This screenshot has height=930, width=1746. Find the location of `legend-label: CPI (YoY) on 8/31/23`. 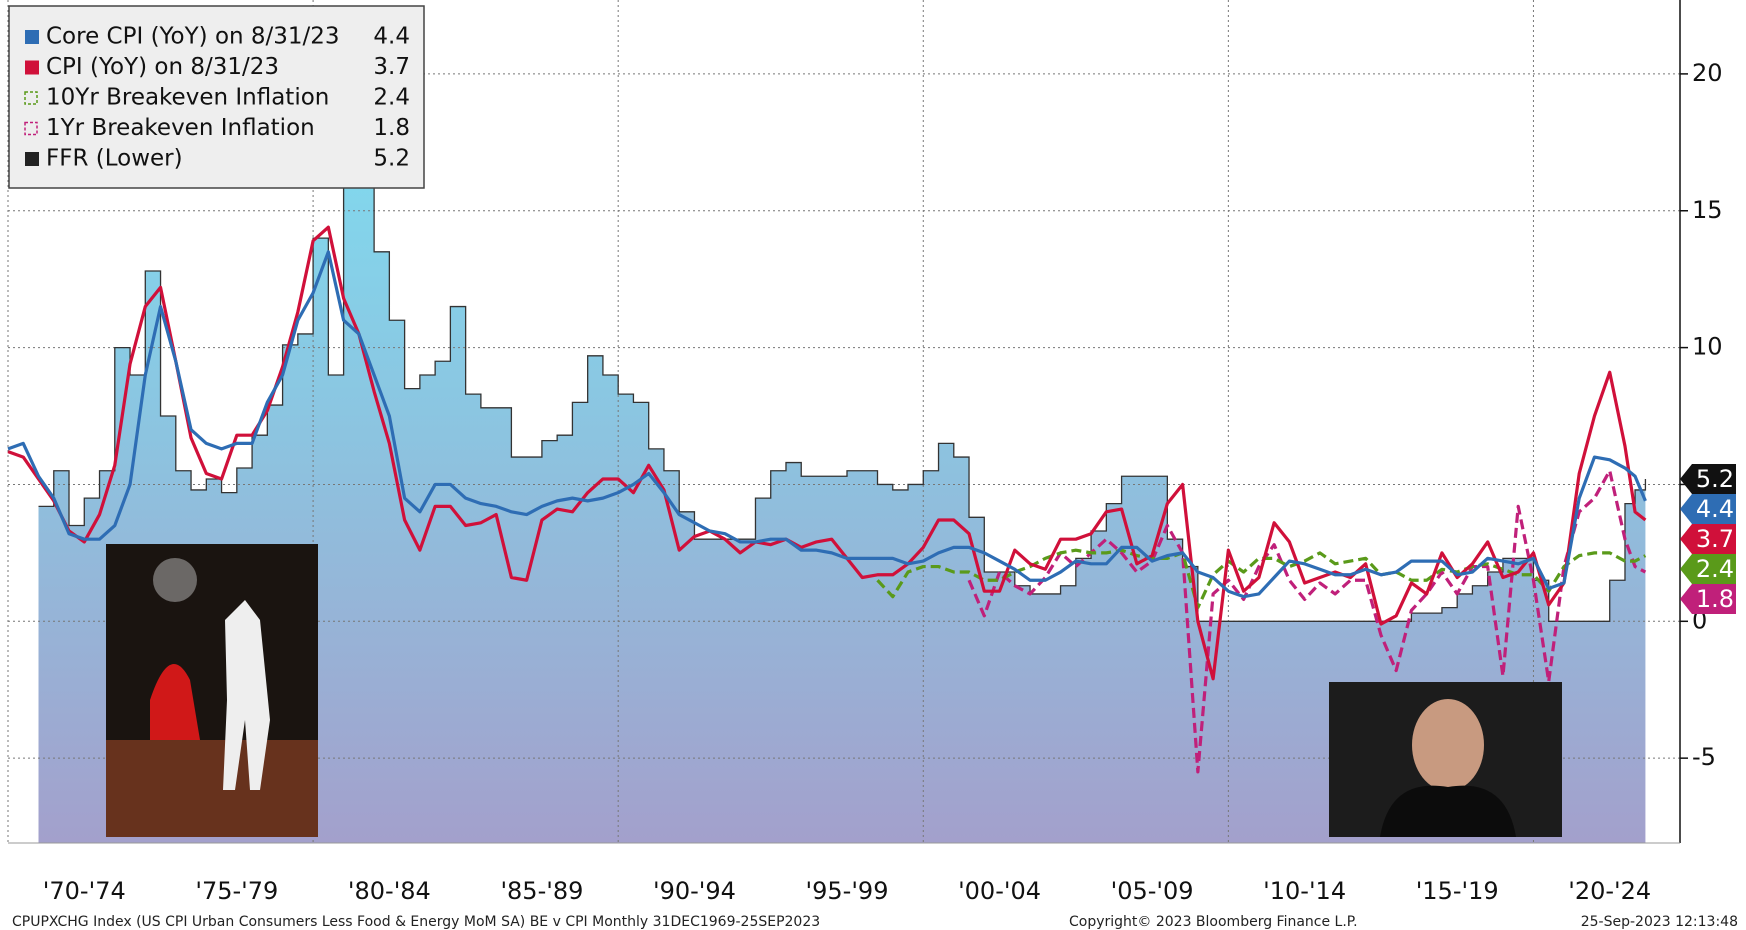

legend-label: CPI (YoY) on 8/31/23 is located at coordinates (162, 67).